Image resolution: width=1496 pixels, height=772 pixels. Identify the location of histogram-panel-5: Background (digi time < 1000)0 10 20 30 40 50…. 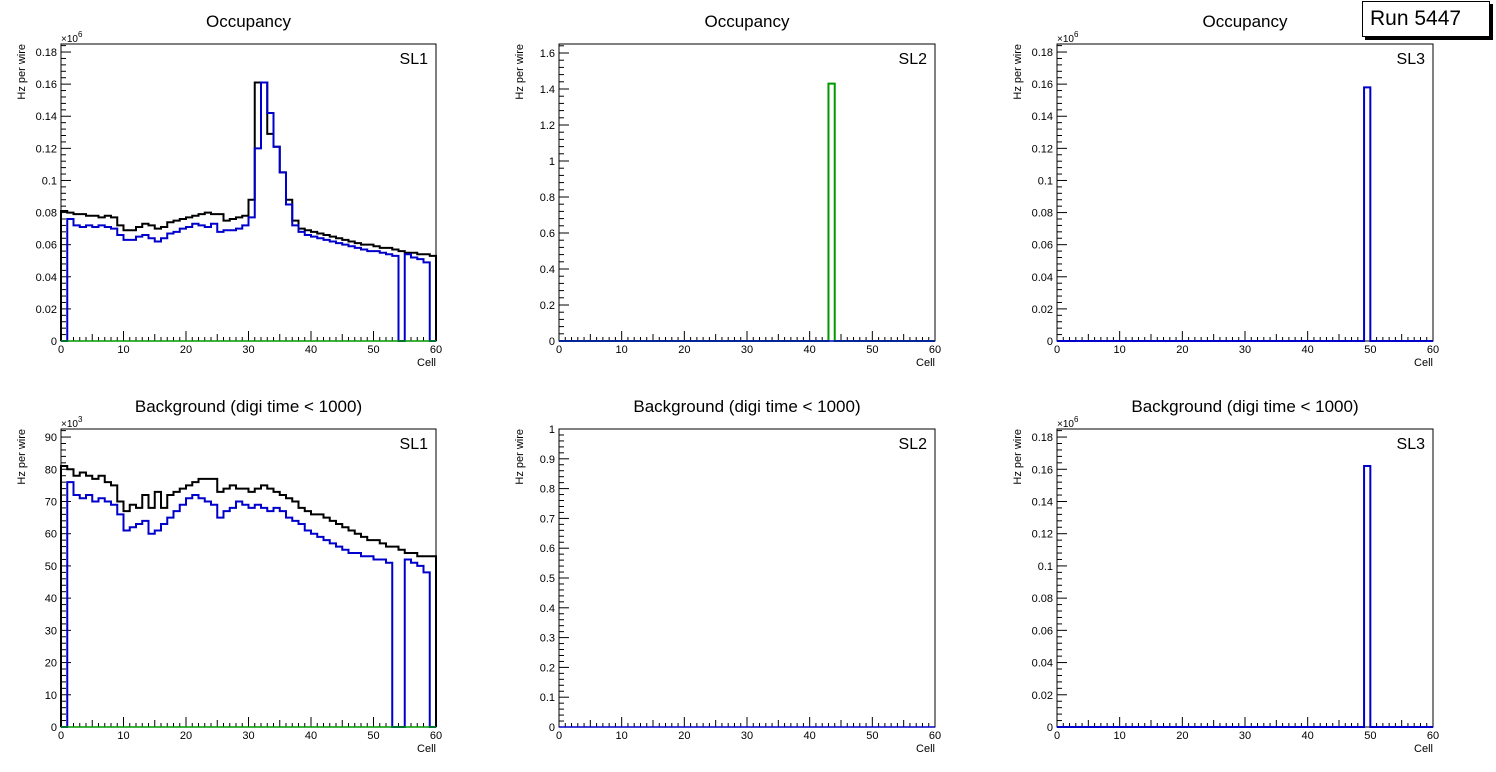
(727, 576).